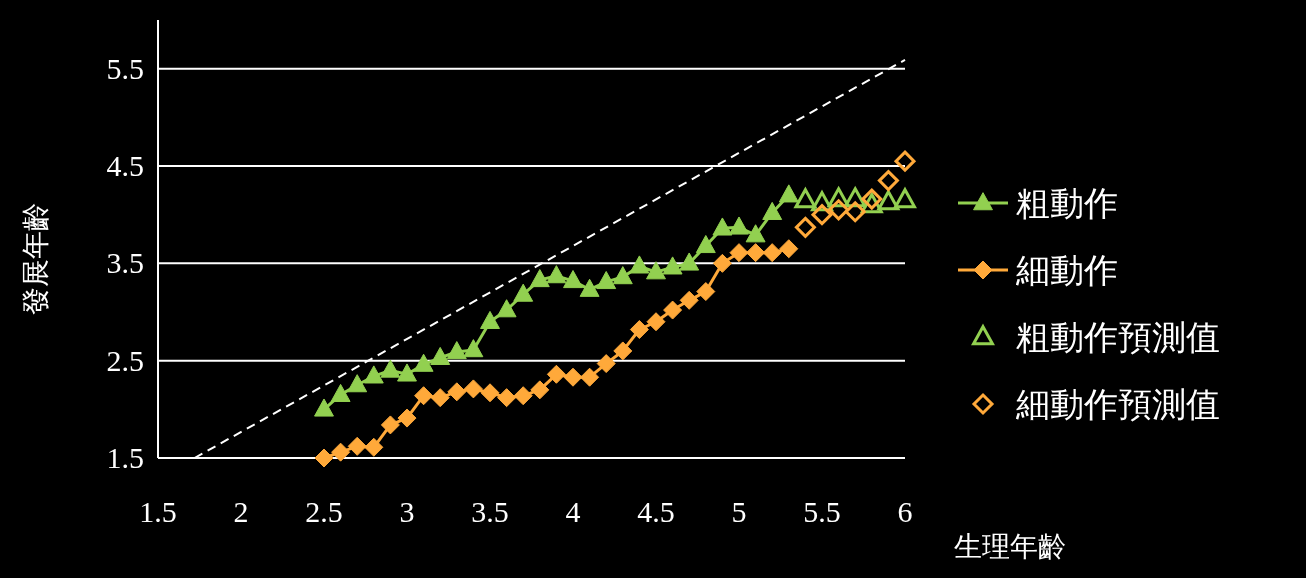 This screenshot has width=1306, height=578. Describe the element at coordinates (1010, 546) in the screenshot. I see `x-axis-title: 生理年齡` at that location.